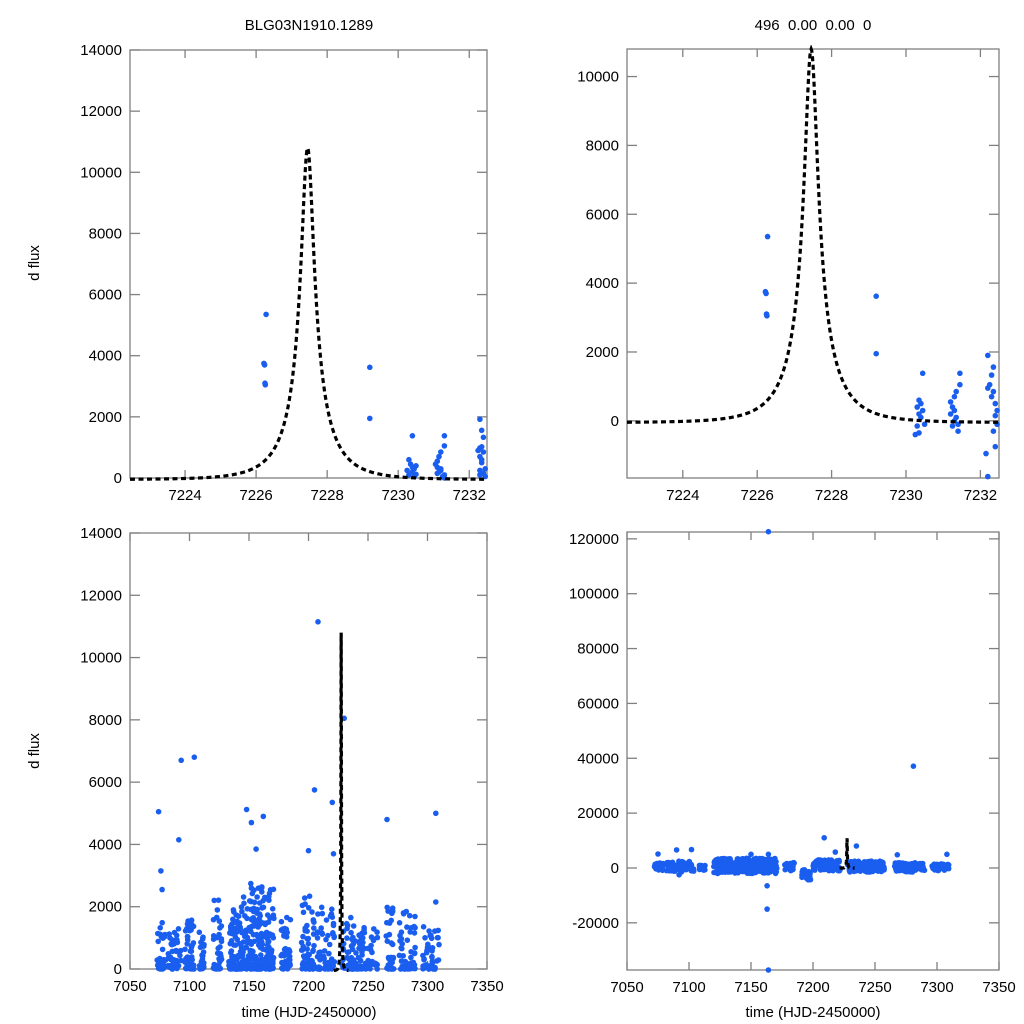 The width and height of the screenshot is (1024, 1024). Describe the element at coordinates (594, 594) in the screenshot. I see `y-tick-label: 100000` at that location.